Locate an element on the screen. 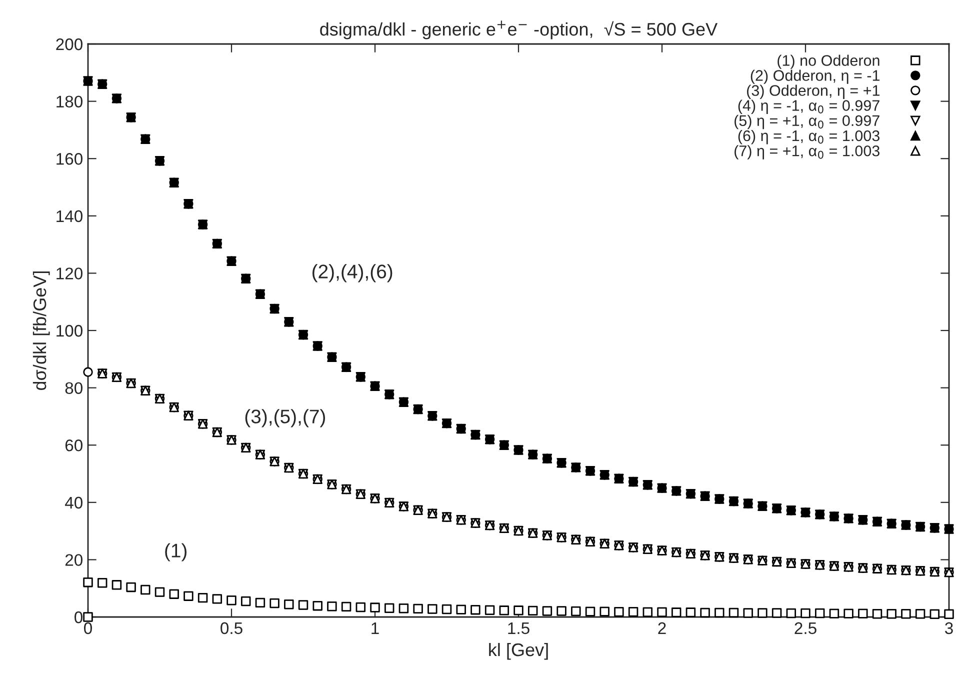 Image resolution: width=961 pixels, height=685 pixels. x-tick-label: 0.5 is located at coordinates (231, 628).